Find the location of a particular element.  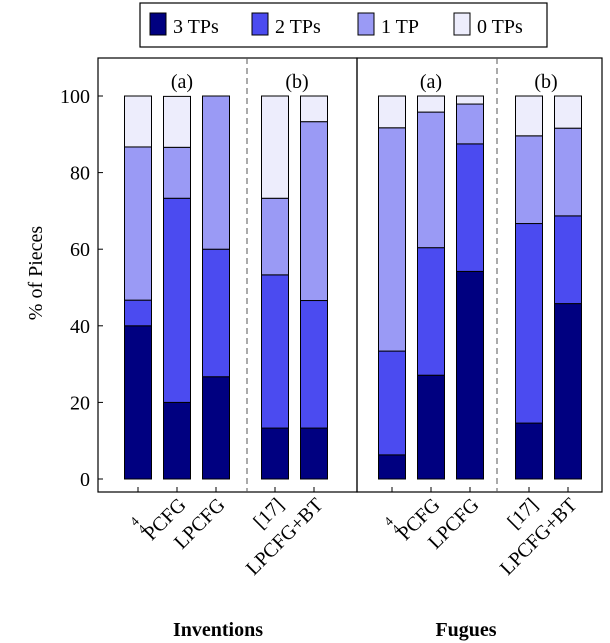

bar-8-segment-2-tps is located at coordinates (529, 323).